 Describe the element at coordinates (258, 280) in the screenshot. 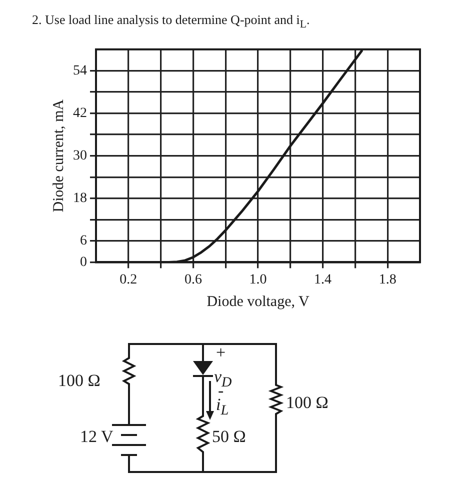

I see `x-tick-label: 1.0` at that location.